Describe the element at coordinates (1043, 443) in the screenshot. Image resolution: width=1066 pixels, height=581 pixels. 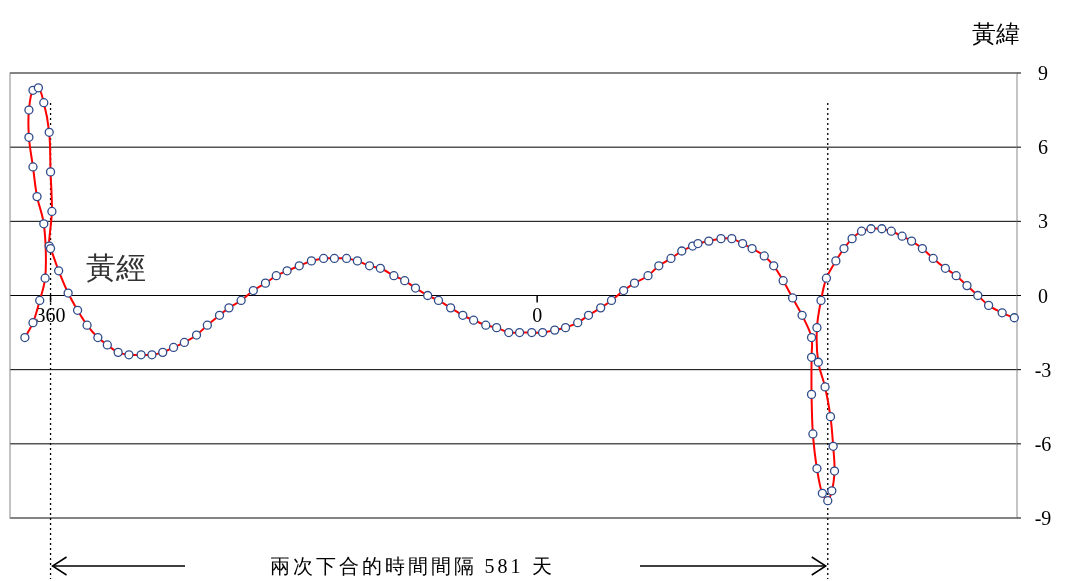
I see `y-tick-label: -6` at that location.